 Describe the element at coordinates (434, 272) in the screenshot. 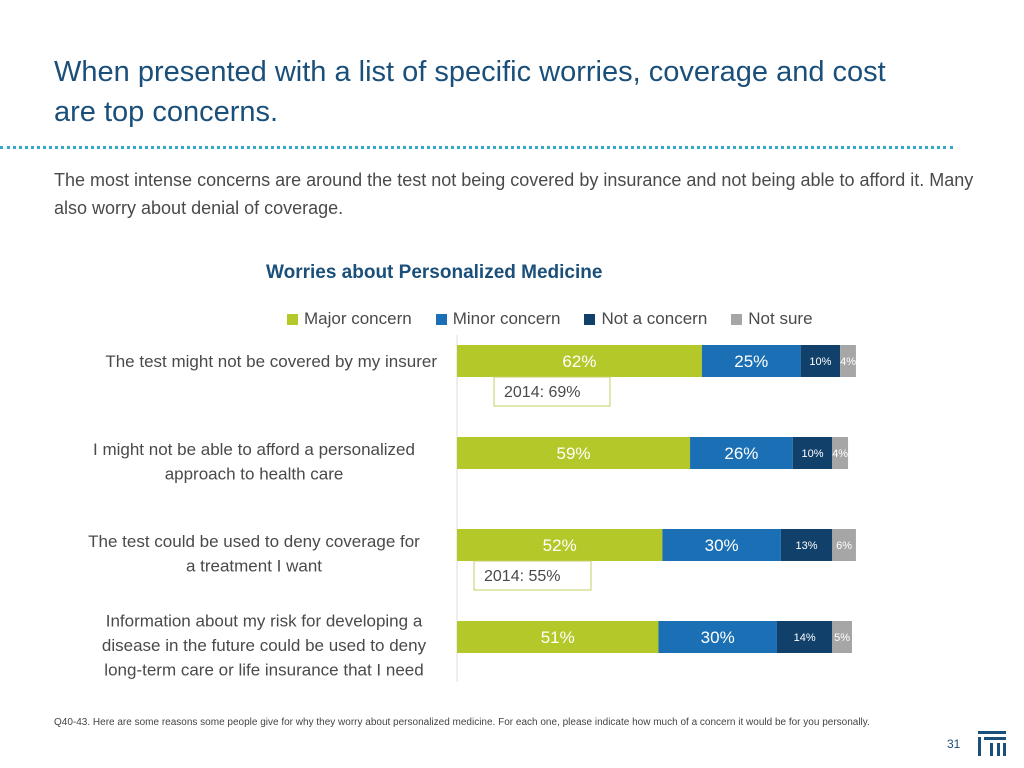

I see `chart-title: Worries about Personalized Medicine` at that location.